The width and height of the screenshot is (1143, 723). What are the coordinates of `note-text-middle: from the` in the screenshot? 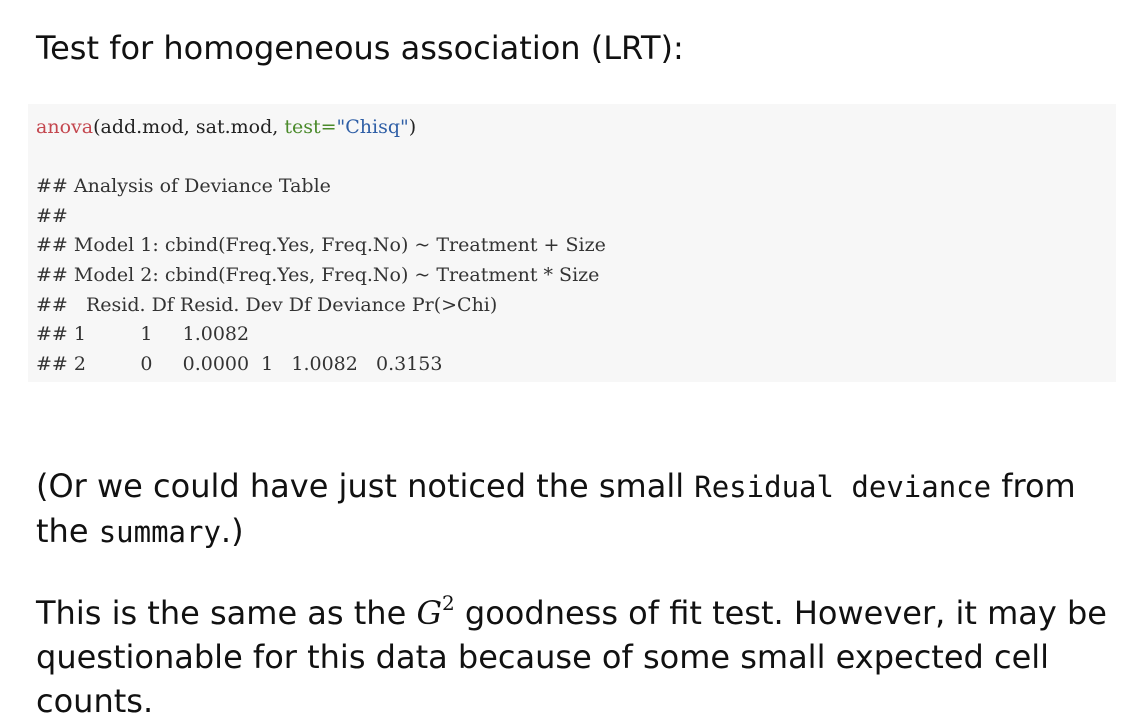 It's located at (556, 508).